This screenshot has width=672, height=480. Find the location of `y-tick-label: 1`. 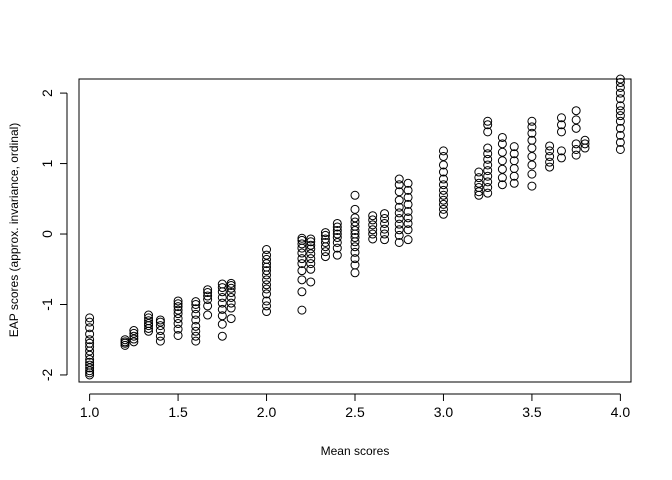

y-tick-label: 1 is located at coordinates (47, 163).